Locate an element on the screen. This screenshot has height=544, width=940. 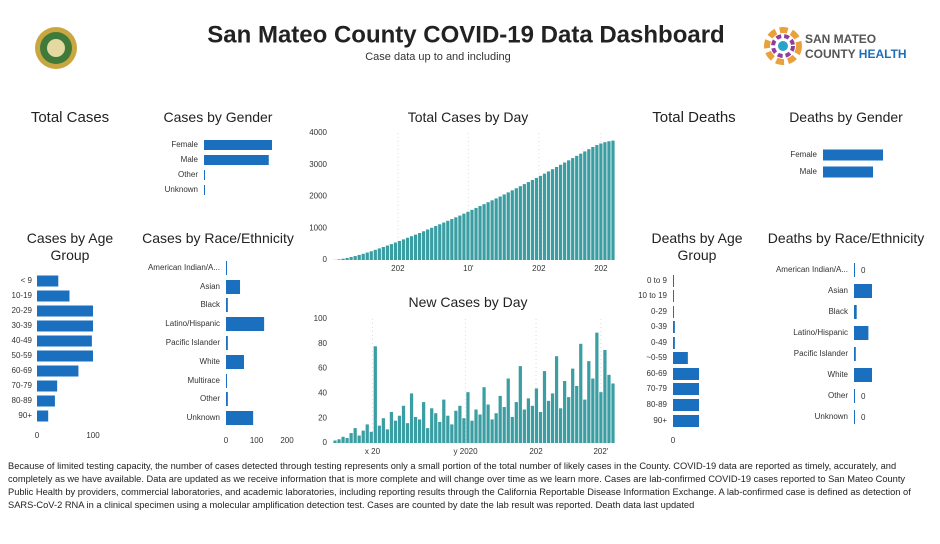
y-tick-label: 20 is located at coordinates (322, 417).